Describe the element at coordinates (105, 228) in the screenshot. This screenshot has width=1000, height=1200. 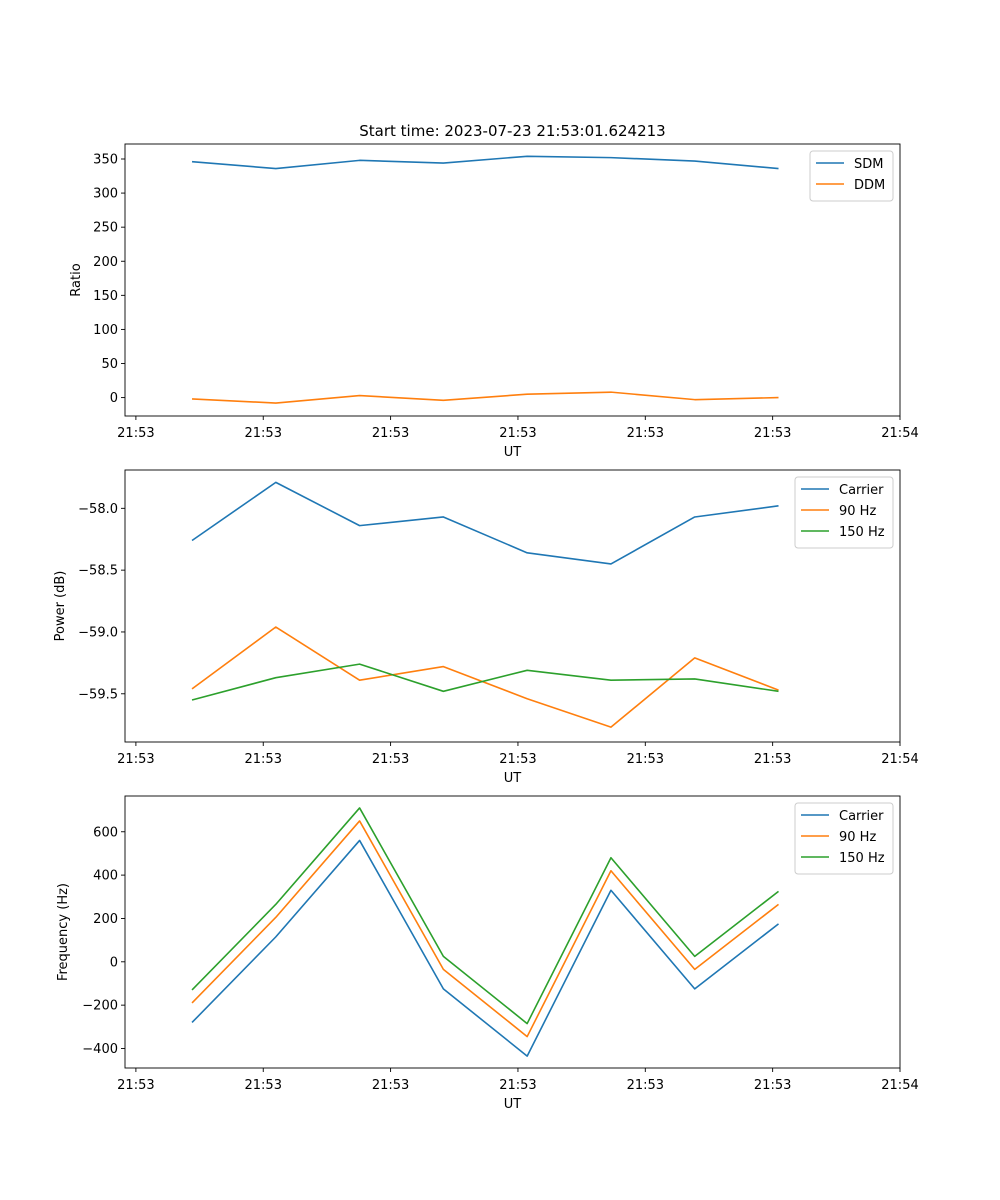
I see `y-tick-label: 250` at that location.